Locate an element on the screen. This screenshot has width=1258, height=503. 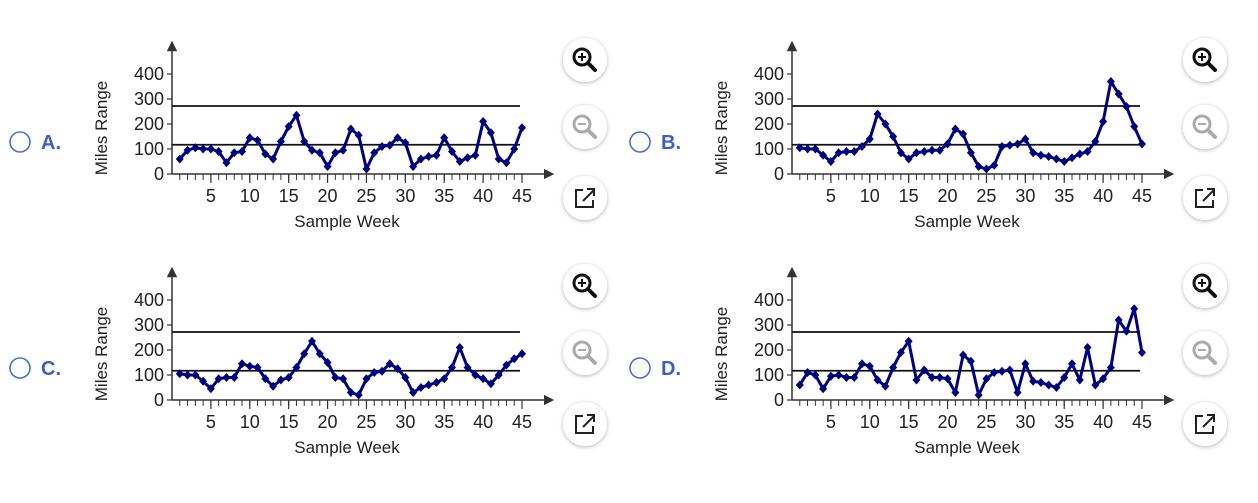
option-label: C. is located at coordinates (51, 369).